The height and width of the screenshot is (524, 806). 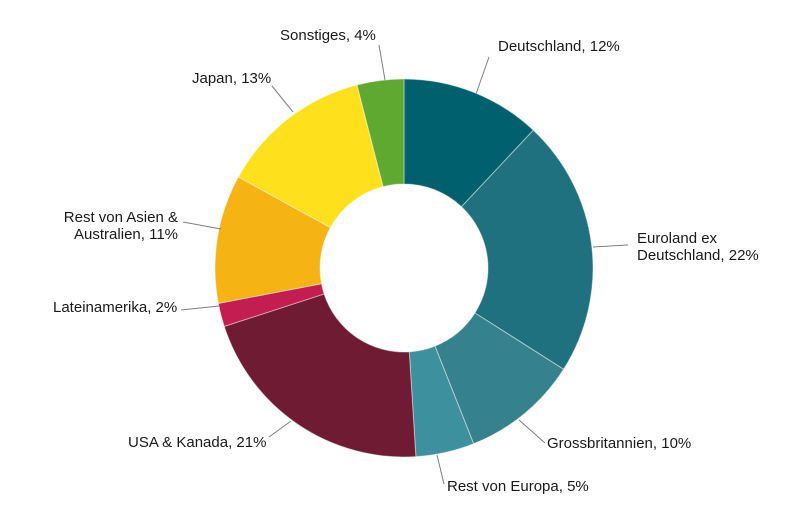 What do you see at coordinates (310, 156) in the screenshot?
I see `slice-japan` at bounding box center [310, 156].